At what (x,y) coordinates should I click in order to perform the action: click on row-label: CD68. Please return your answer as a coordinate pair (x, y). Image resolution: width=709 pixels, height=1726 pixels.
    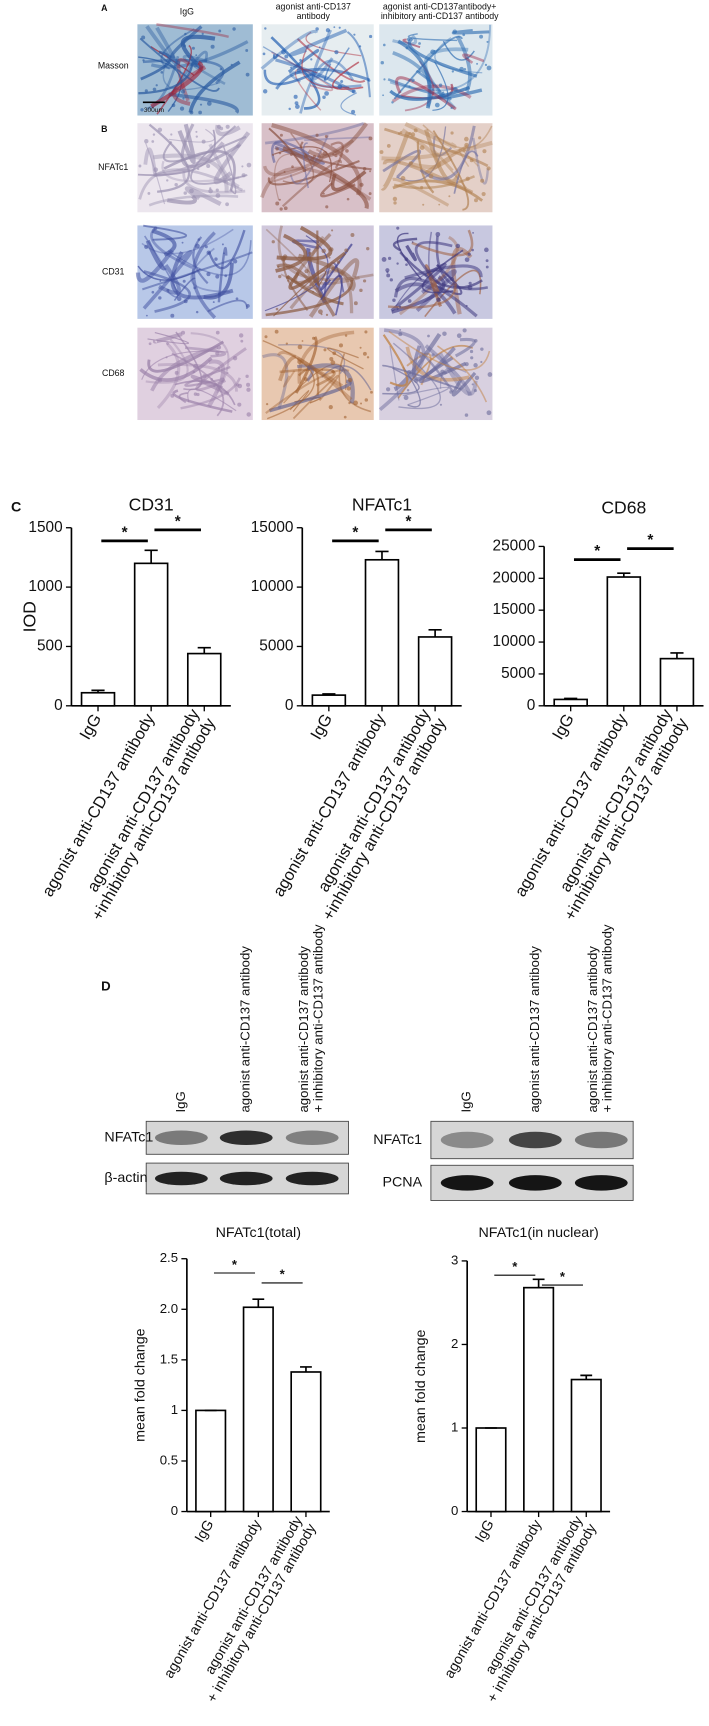
    Looking at the image, I should click on (113, 373).